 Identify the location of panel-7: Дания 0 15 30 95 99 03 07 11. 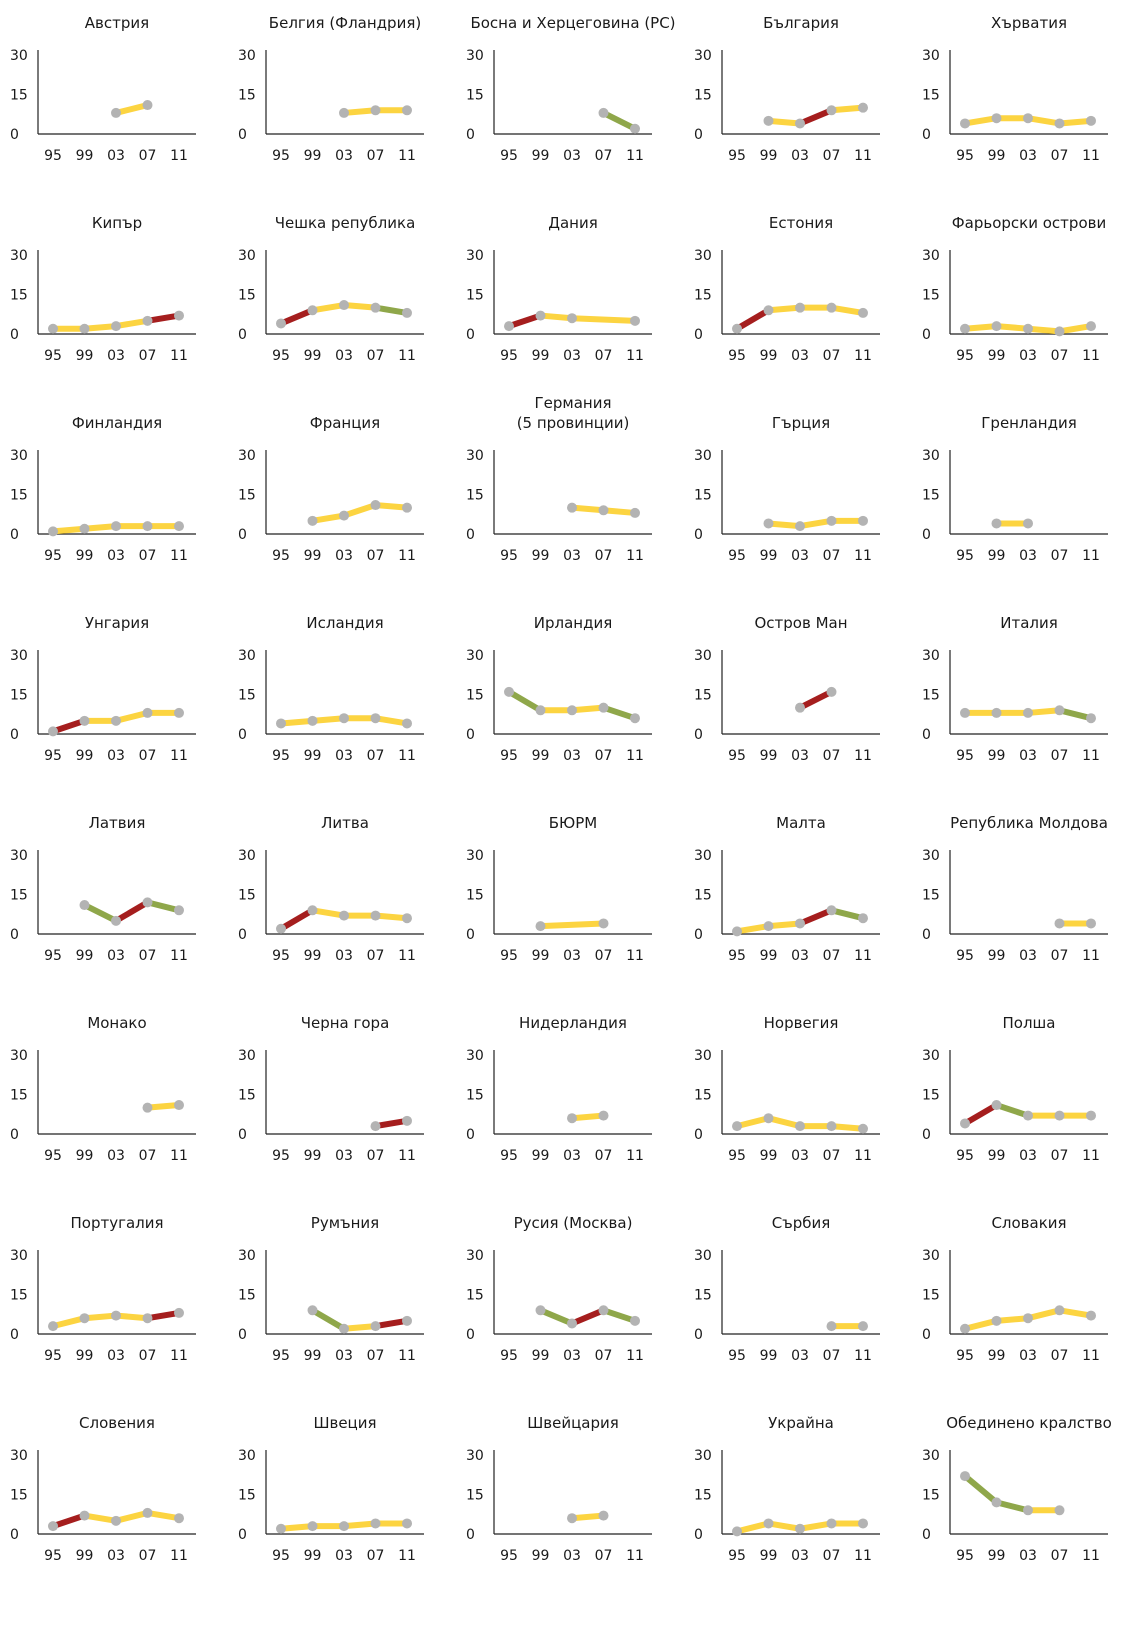
(559, 289).